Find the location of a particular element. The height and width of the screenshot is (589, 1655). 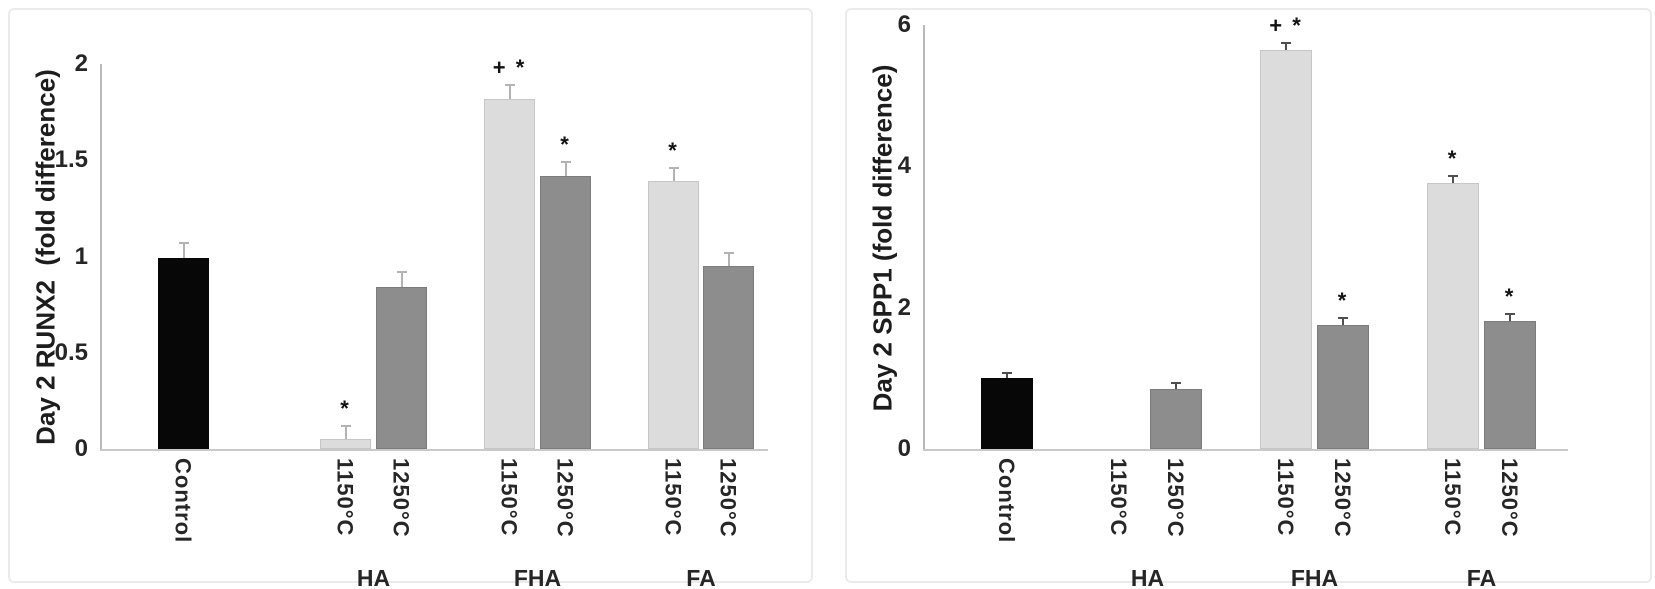

y-tick-label: 0.5 is located at coordinates (71, 352).